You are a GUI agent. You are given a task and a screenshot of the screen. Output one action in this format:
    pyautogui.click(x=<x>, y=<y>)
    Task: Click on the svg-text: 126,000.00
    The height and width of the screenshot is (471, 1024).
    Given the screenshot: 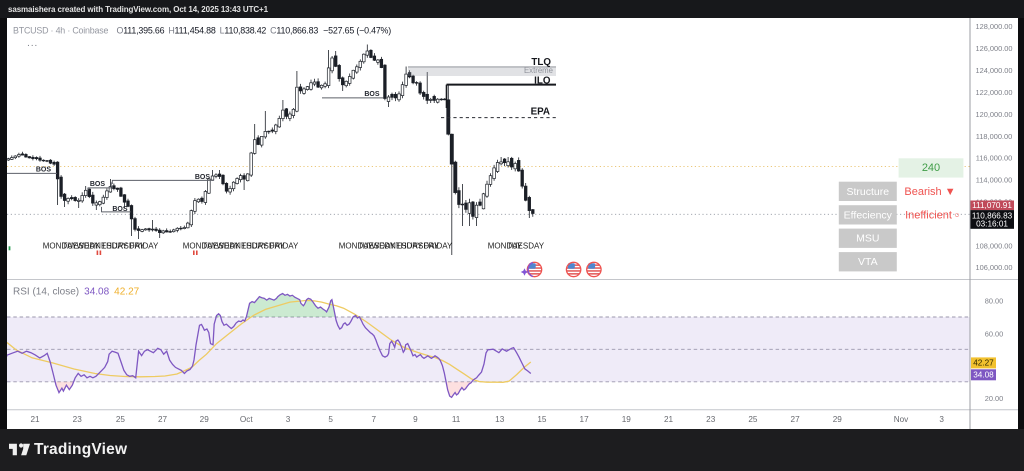 What is the action you would take?
    pyautogui.click(x=994, y=48)
    